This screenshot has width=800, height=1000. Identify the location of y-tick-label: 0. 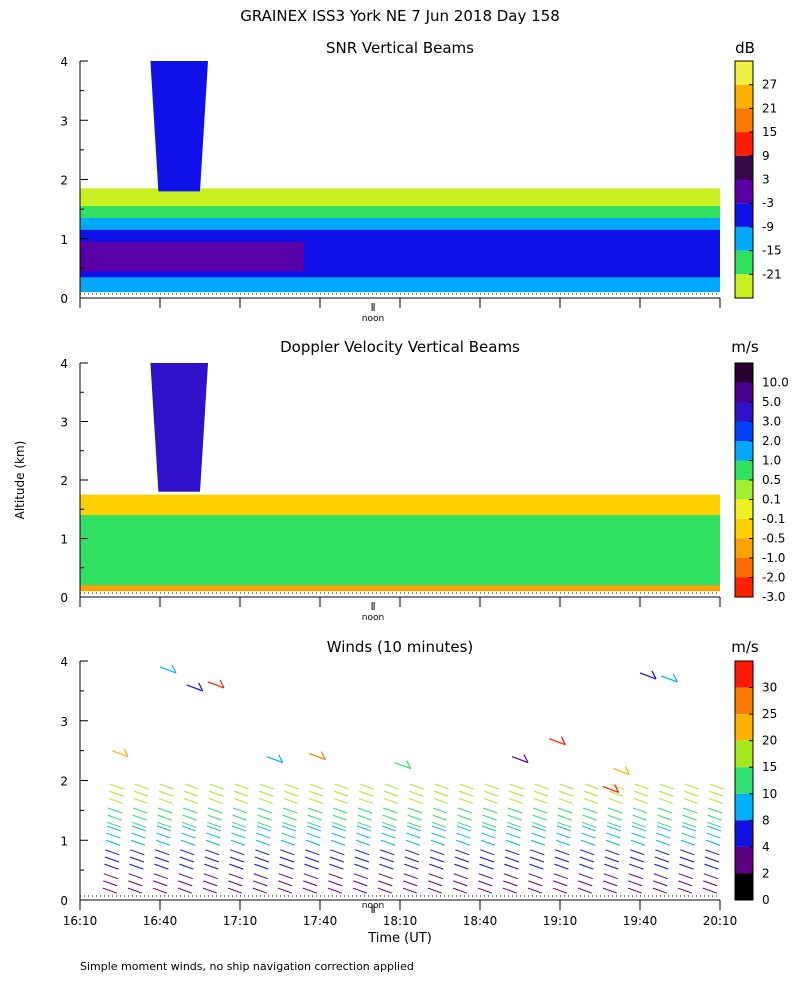
(64, 901).